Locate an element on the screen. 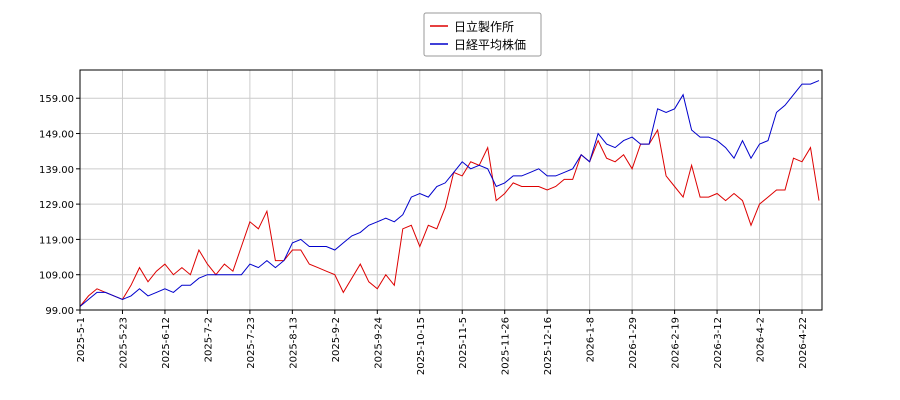 The height and width of the screenshot is (400, 900). legend-label: 日経平均株価 is located at coordinates (490, 44).